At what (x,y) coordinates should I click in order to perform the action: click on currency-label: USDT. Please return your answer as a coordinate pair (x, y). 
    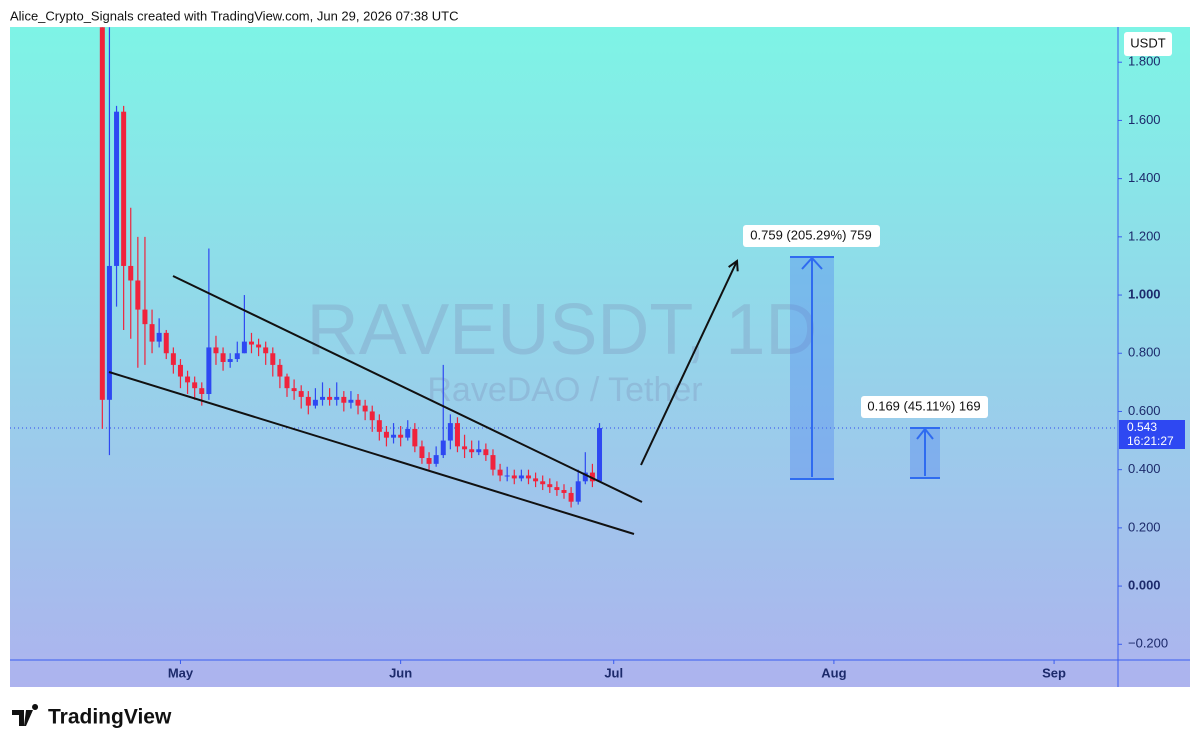
    Looking at the image, I should click on (1147, 42).